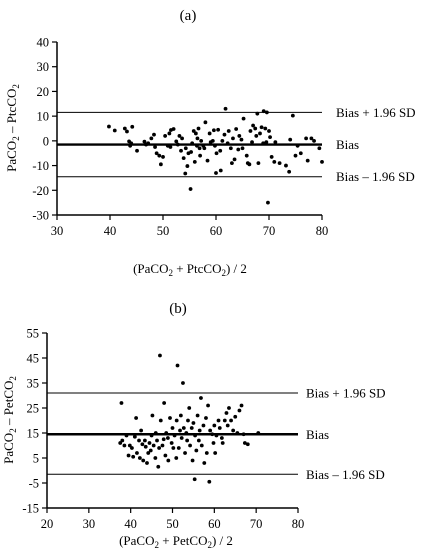 The height and width of the screenshot is (555, 422). I want to click on label-part: (PaCO, so click(136, 540).